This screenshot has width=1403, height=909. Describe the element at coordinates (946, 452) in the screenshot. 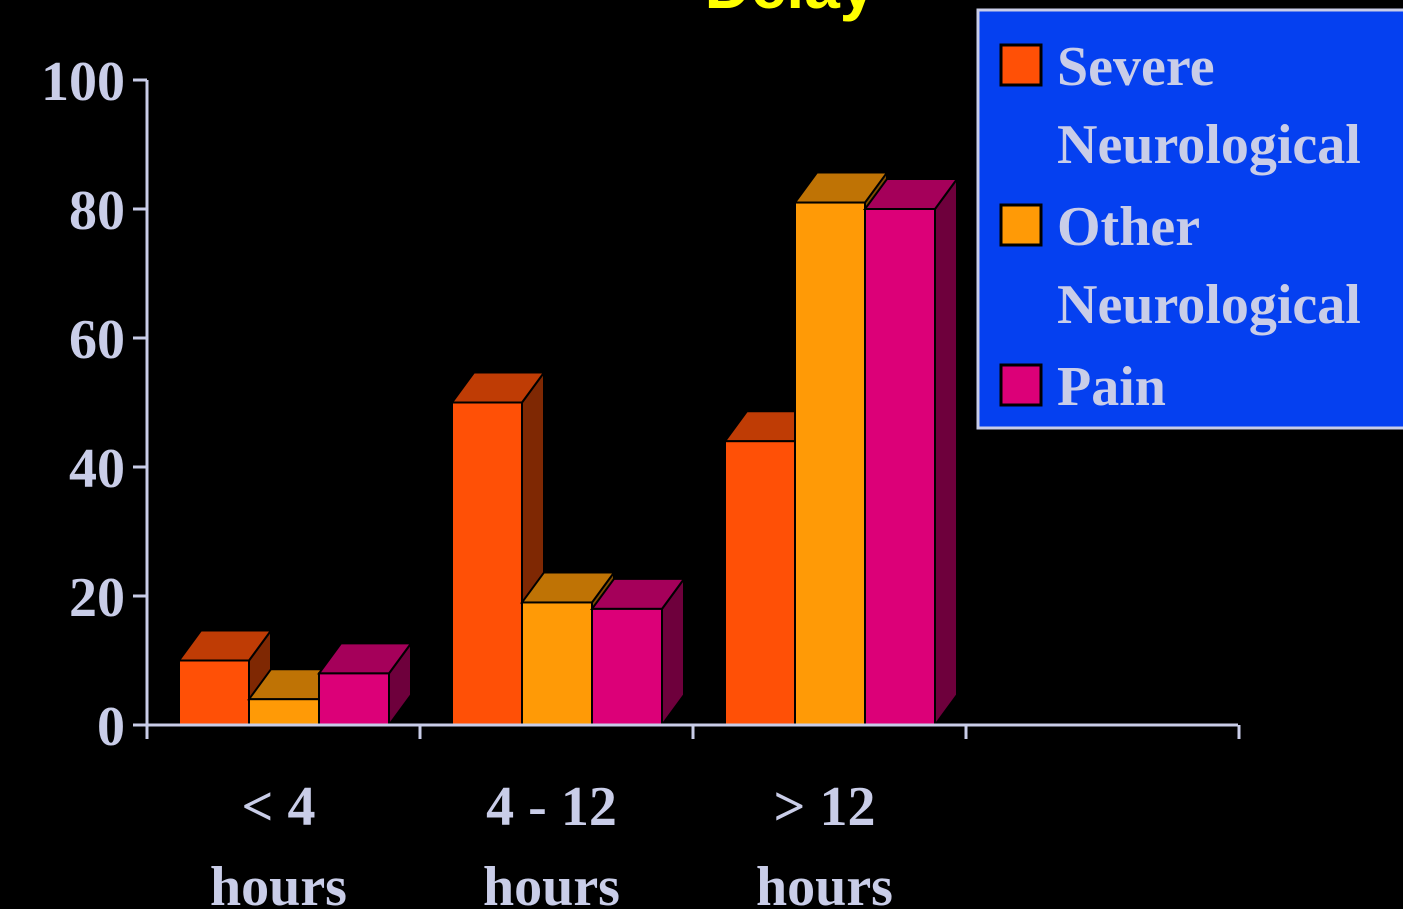

I see `bar-side` at that location.